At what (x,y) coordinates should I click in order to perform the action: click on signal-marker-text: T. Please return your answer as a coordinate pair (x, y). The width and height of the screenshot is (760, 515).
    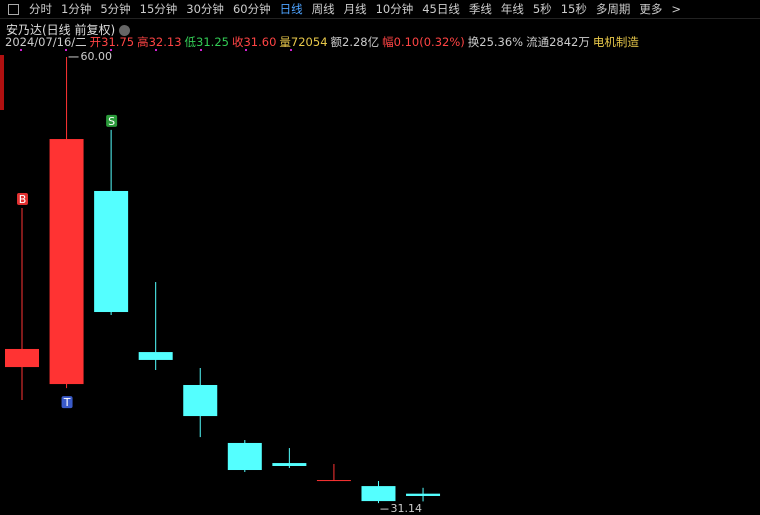
    Looking at the image, I should click on (67, 402).